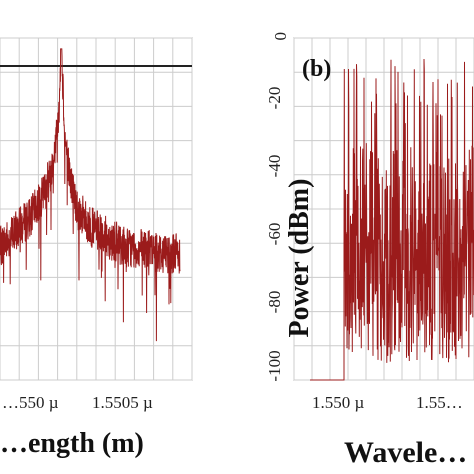 The image size is (474, 474). I want to click on panel-b-y-tick-2: -40, so click(274, 166).